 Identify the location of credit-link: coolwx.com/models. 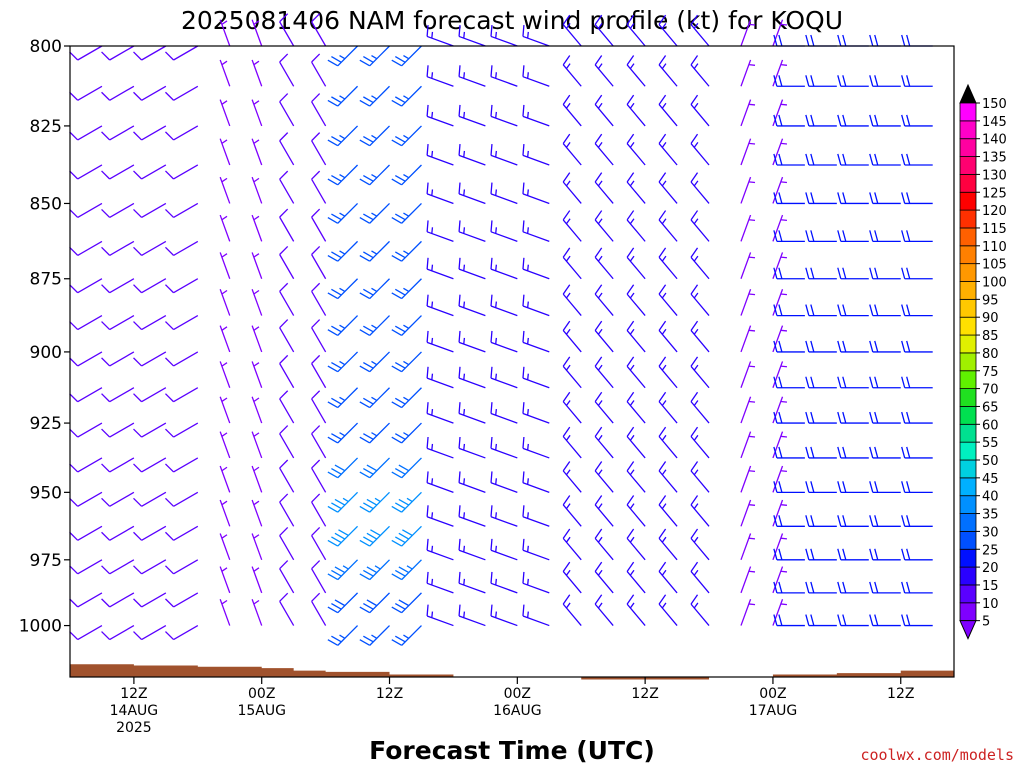
(937, 755).